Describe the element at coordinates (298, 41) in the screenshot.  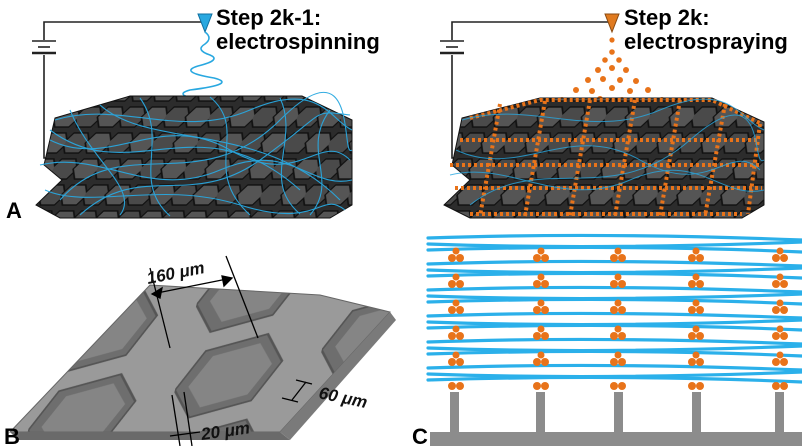
I see `step-label-line2: electrospinning` at that location.